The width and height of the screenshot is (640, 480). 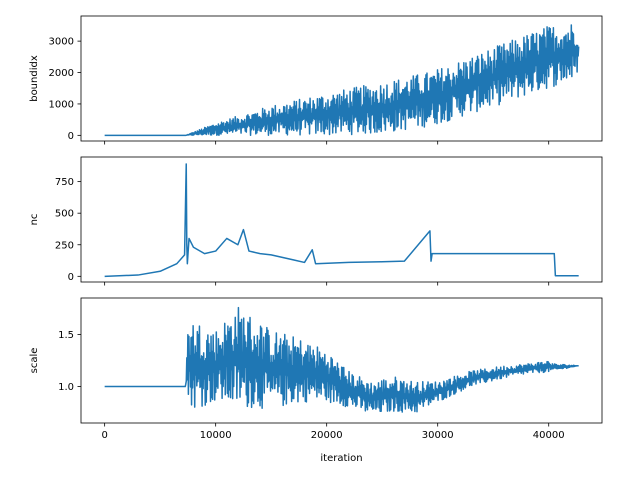 What do you see at coordinates (438, 435) in the screenshot?
I see `x-tick-label: 30000` at bounding box center [438, 435].